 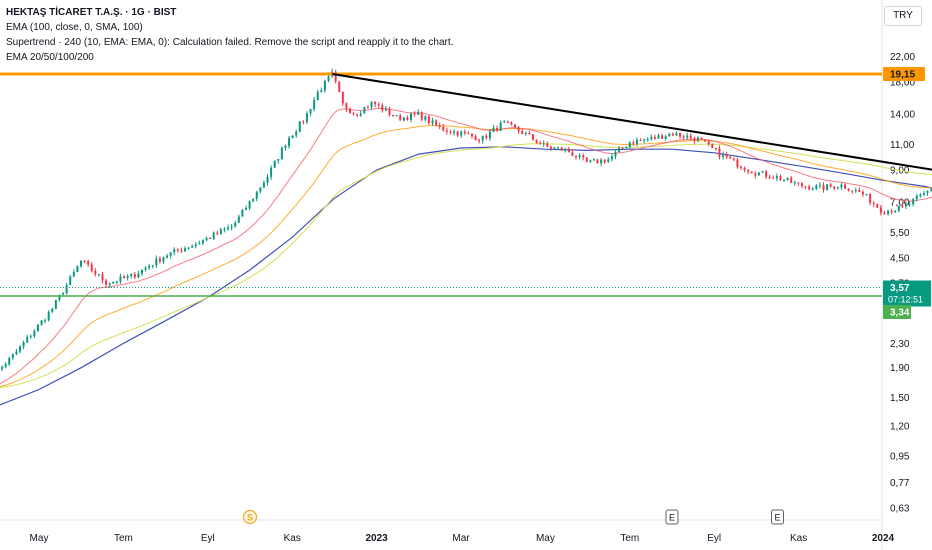 I want to click on last-price-bg, so click(x=907, y=293).